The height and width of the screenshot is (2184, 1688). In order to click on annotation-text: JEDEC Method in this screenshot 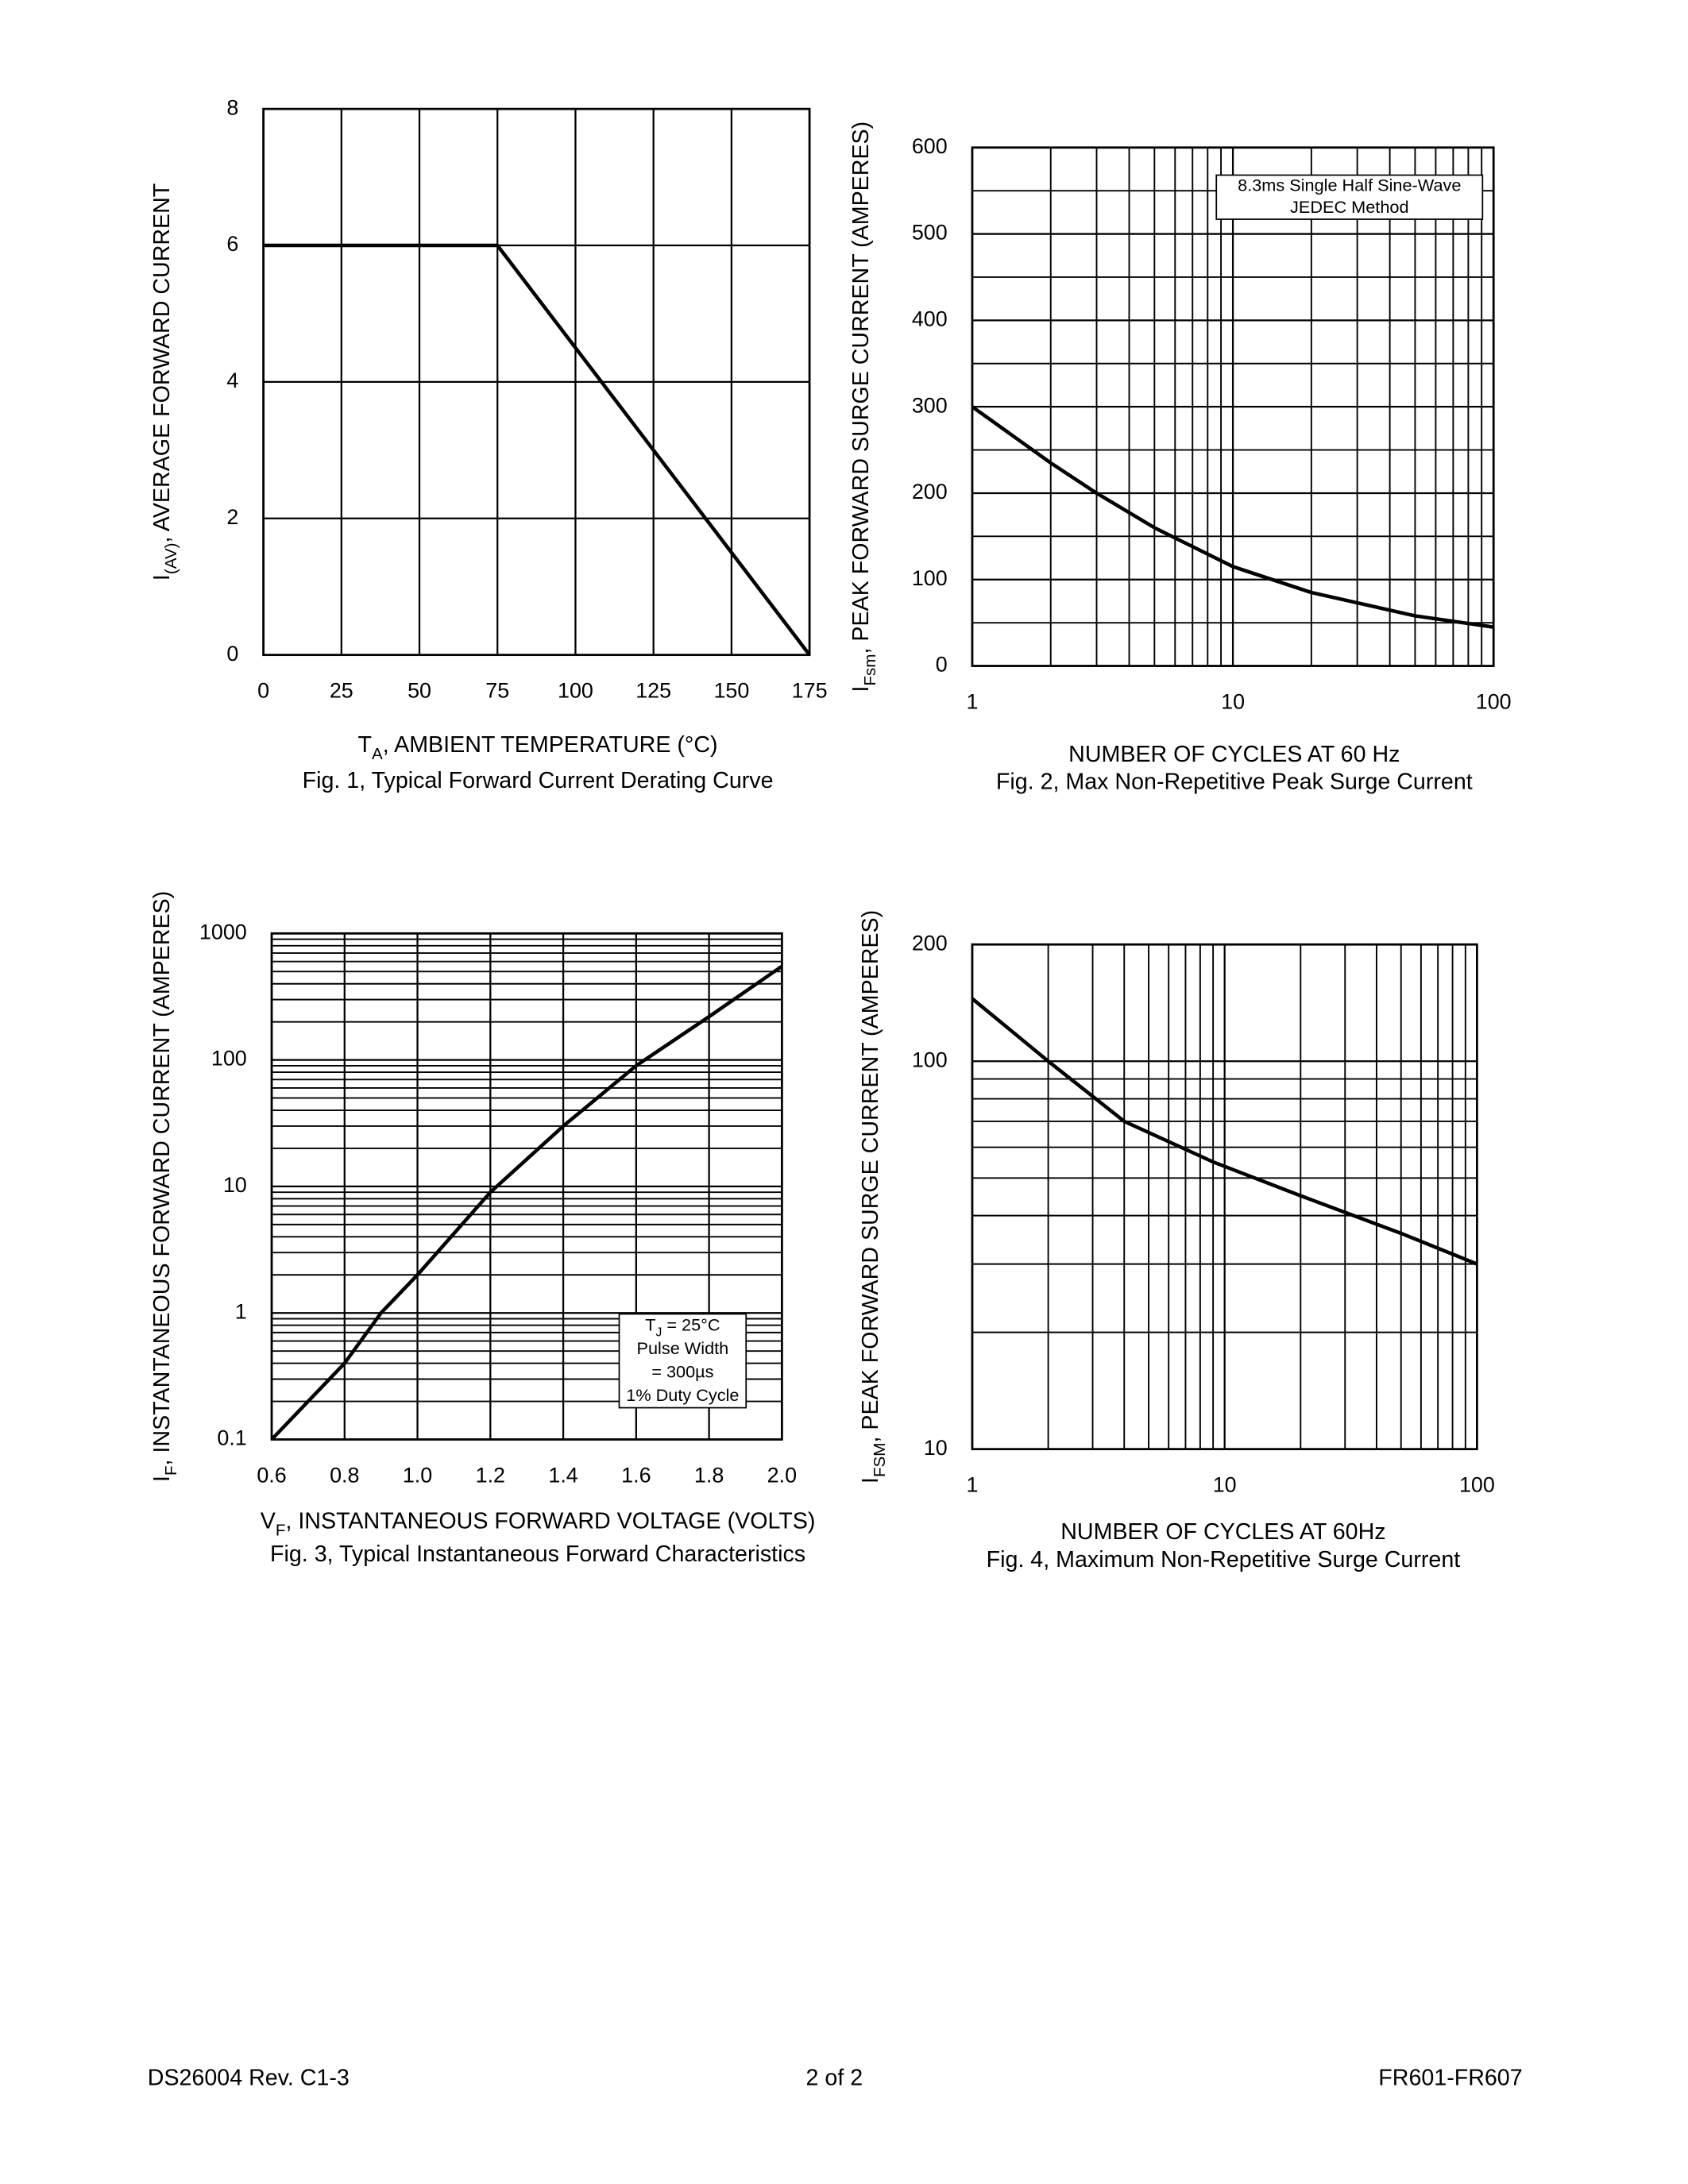, I will do `click(1349, 207)`.